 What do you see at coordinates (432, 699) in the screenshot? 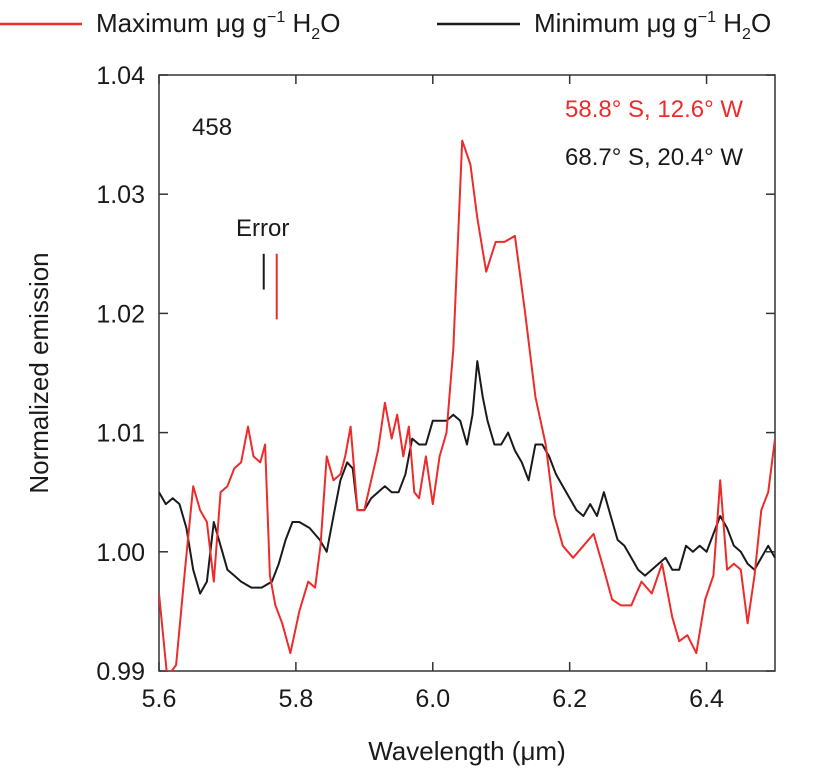
I see `x-tick-label: 6.0` at bounding box center [432, 699].